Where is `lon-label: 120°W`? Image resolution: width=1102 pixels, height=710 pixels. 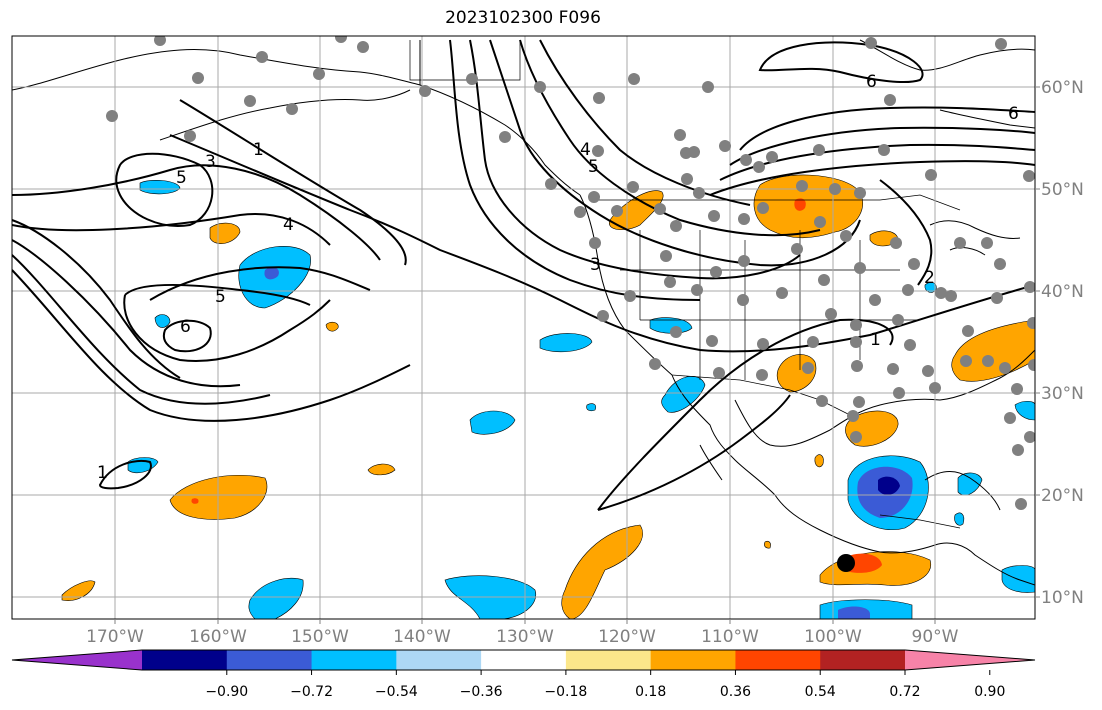
lon-label: 120°W is located at coordinates (627, 637).